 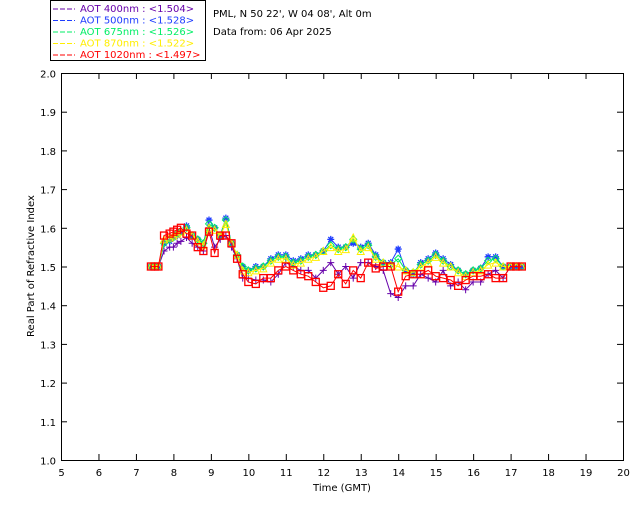 What do you see at coordinates (140, 55) in the screenshot?
I see `legend-label: AOT 1020nm : <1.497>` at bounding box center [140, 55].